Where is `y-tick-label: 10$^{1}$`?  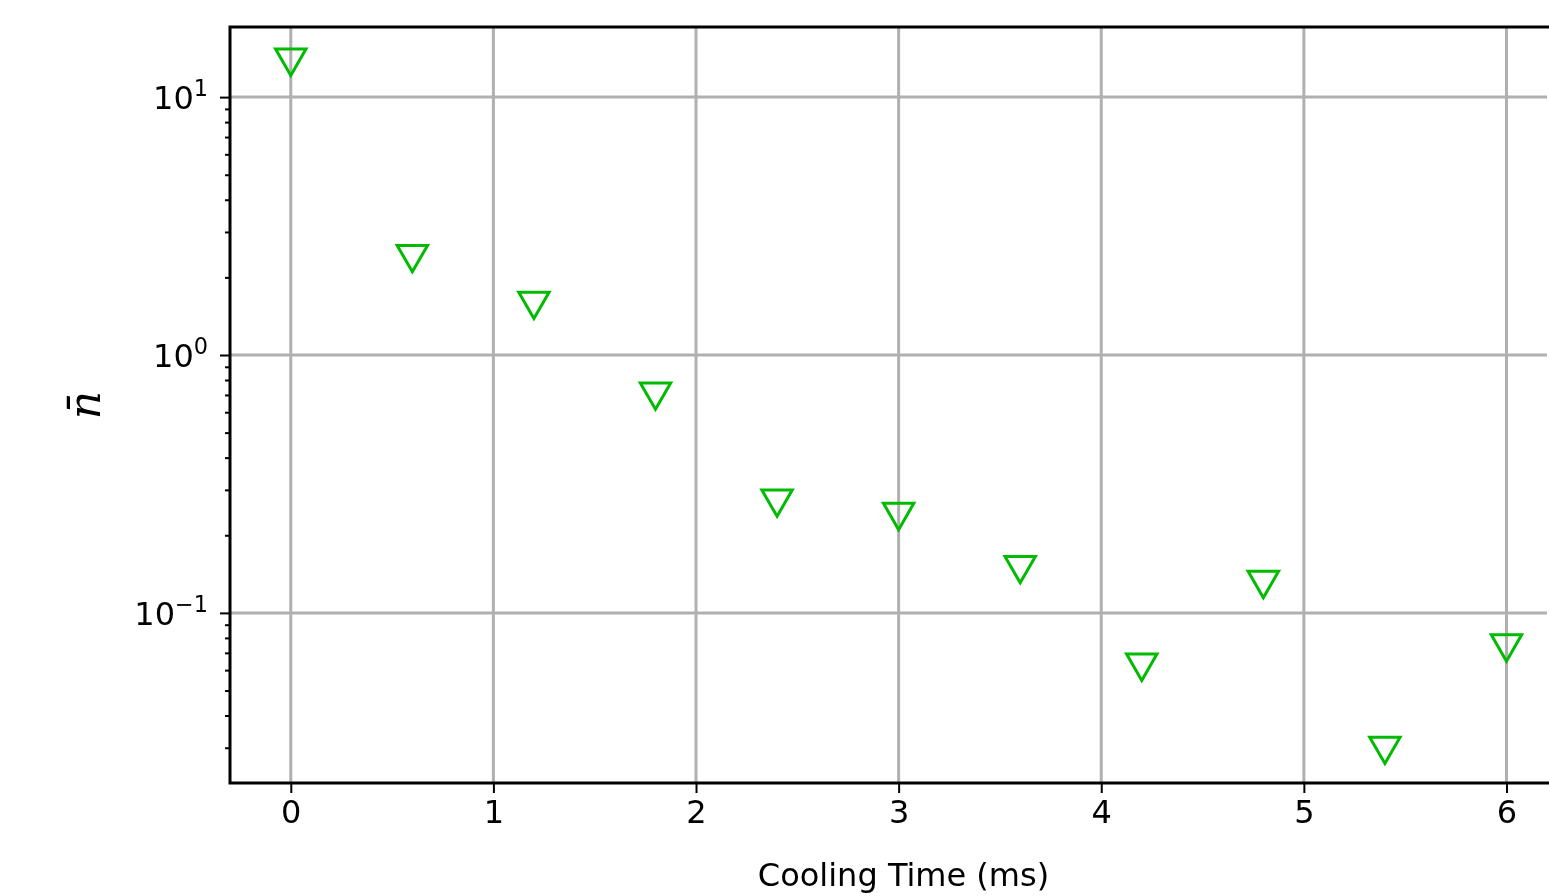
y-tick-label: 10$^{1}$ is located at coordinates (180, 95).